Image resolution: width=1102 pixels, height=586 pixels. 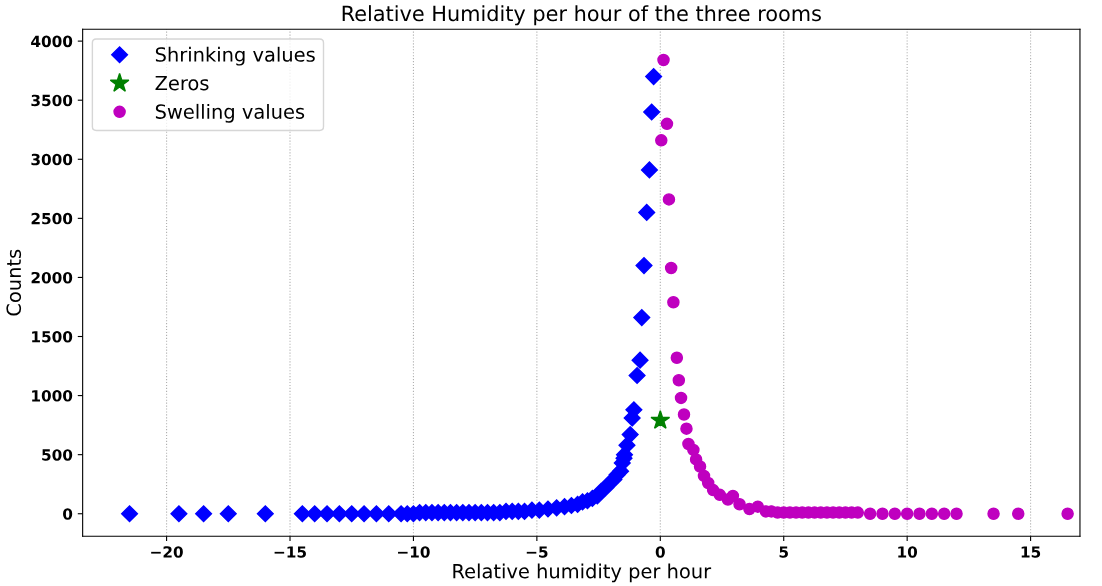 I want to click on x-tick-label: 15, so click(x=1031, y=552).